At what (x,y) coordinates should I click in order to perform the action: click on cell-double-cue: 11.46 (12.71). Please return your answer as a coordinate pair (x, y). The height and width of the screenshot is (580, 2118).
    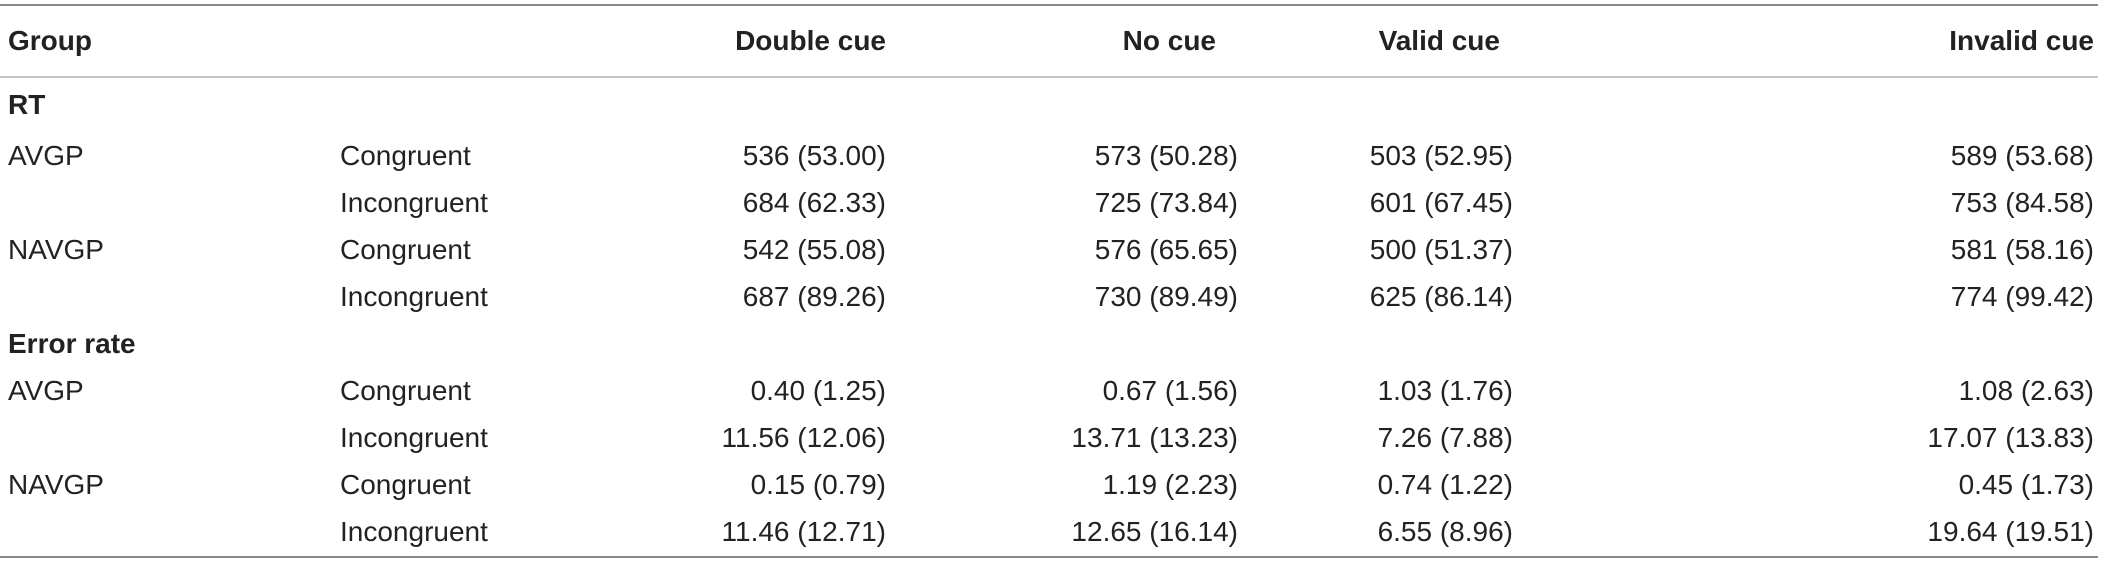
    Looking at the image, I should click on (804, 531).